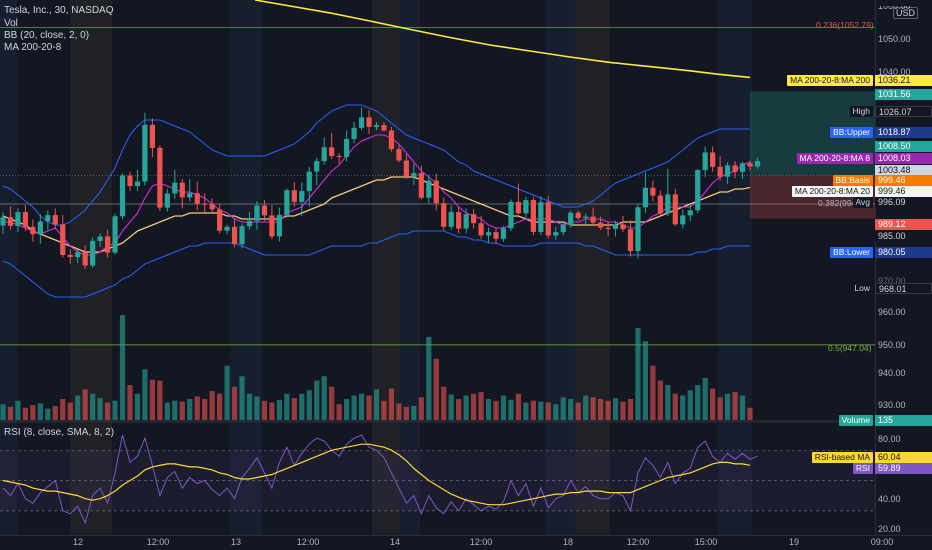 This screenshot has width=932, height=550. Describe the element at coordinates (855, 420) in the screenshot. I see `volume-tag: Volume` at that location.